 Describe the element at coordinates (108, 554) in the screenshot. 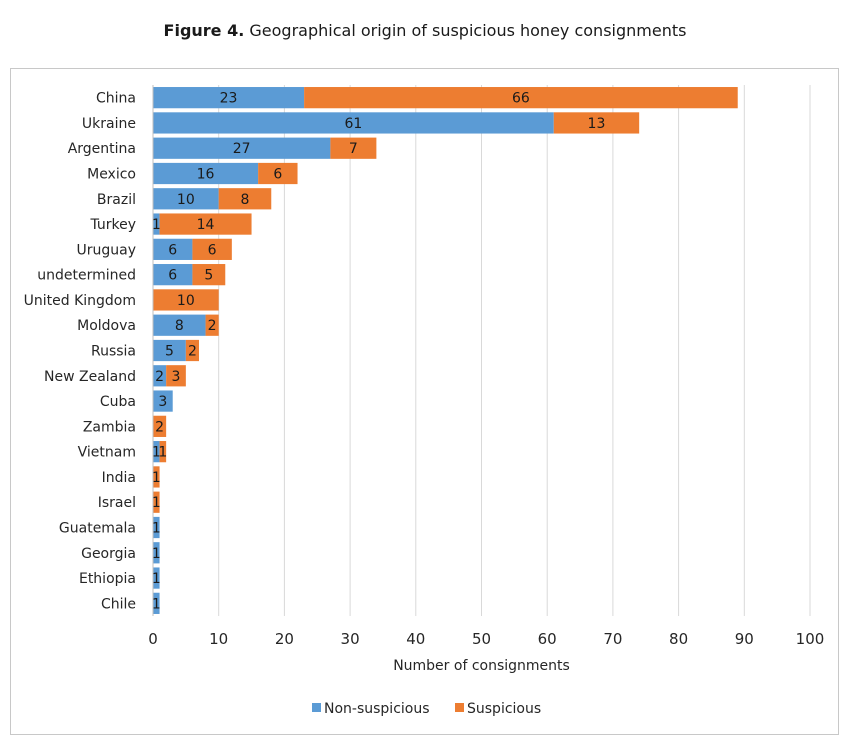

I see `category-label: Georgia` at that location.